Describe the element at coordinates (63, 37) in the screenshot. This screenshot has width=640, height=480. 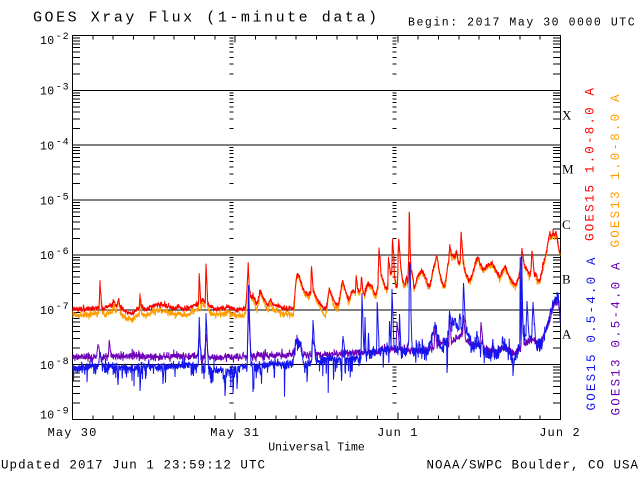
I see `svg-text: -2` at that location.